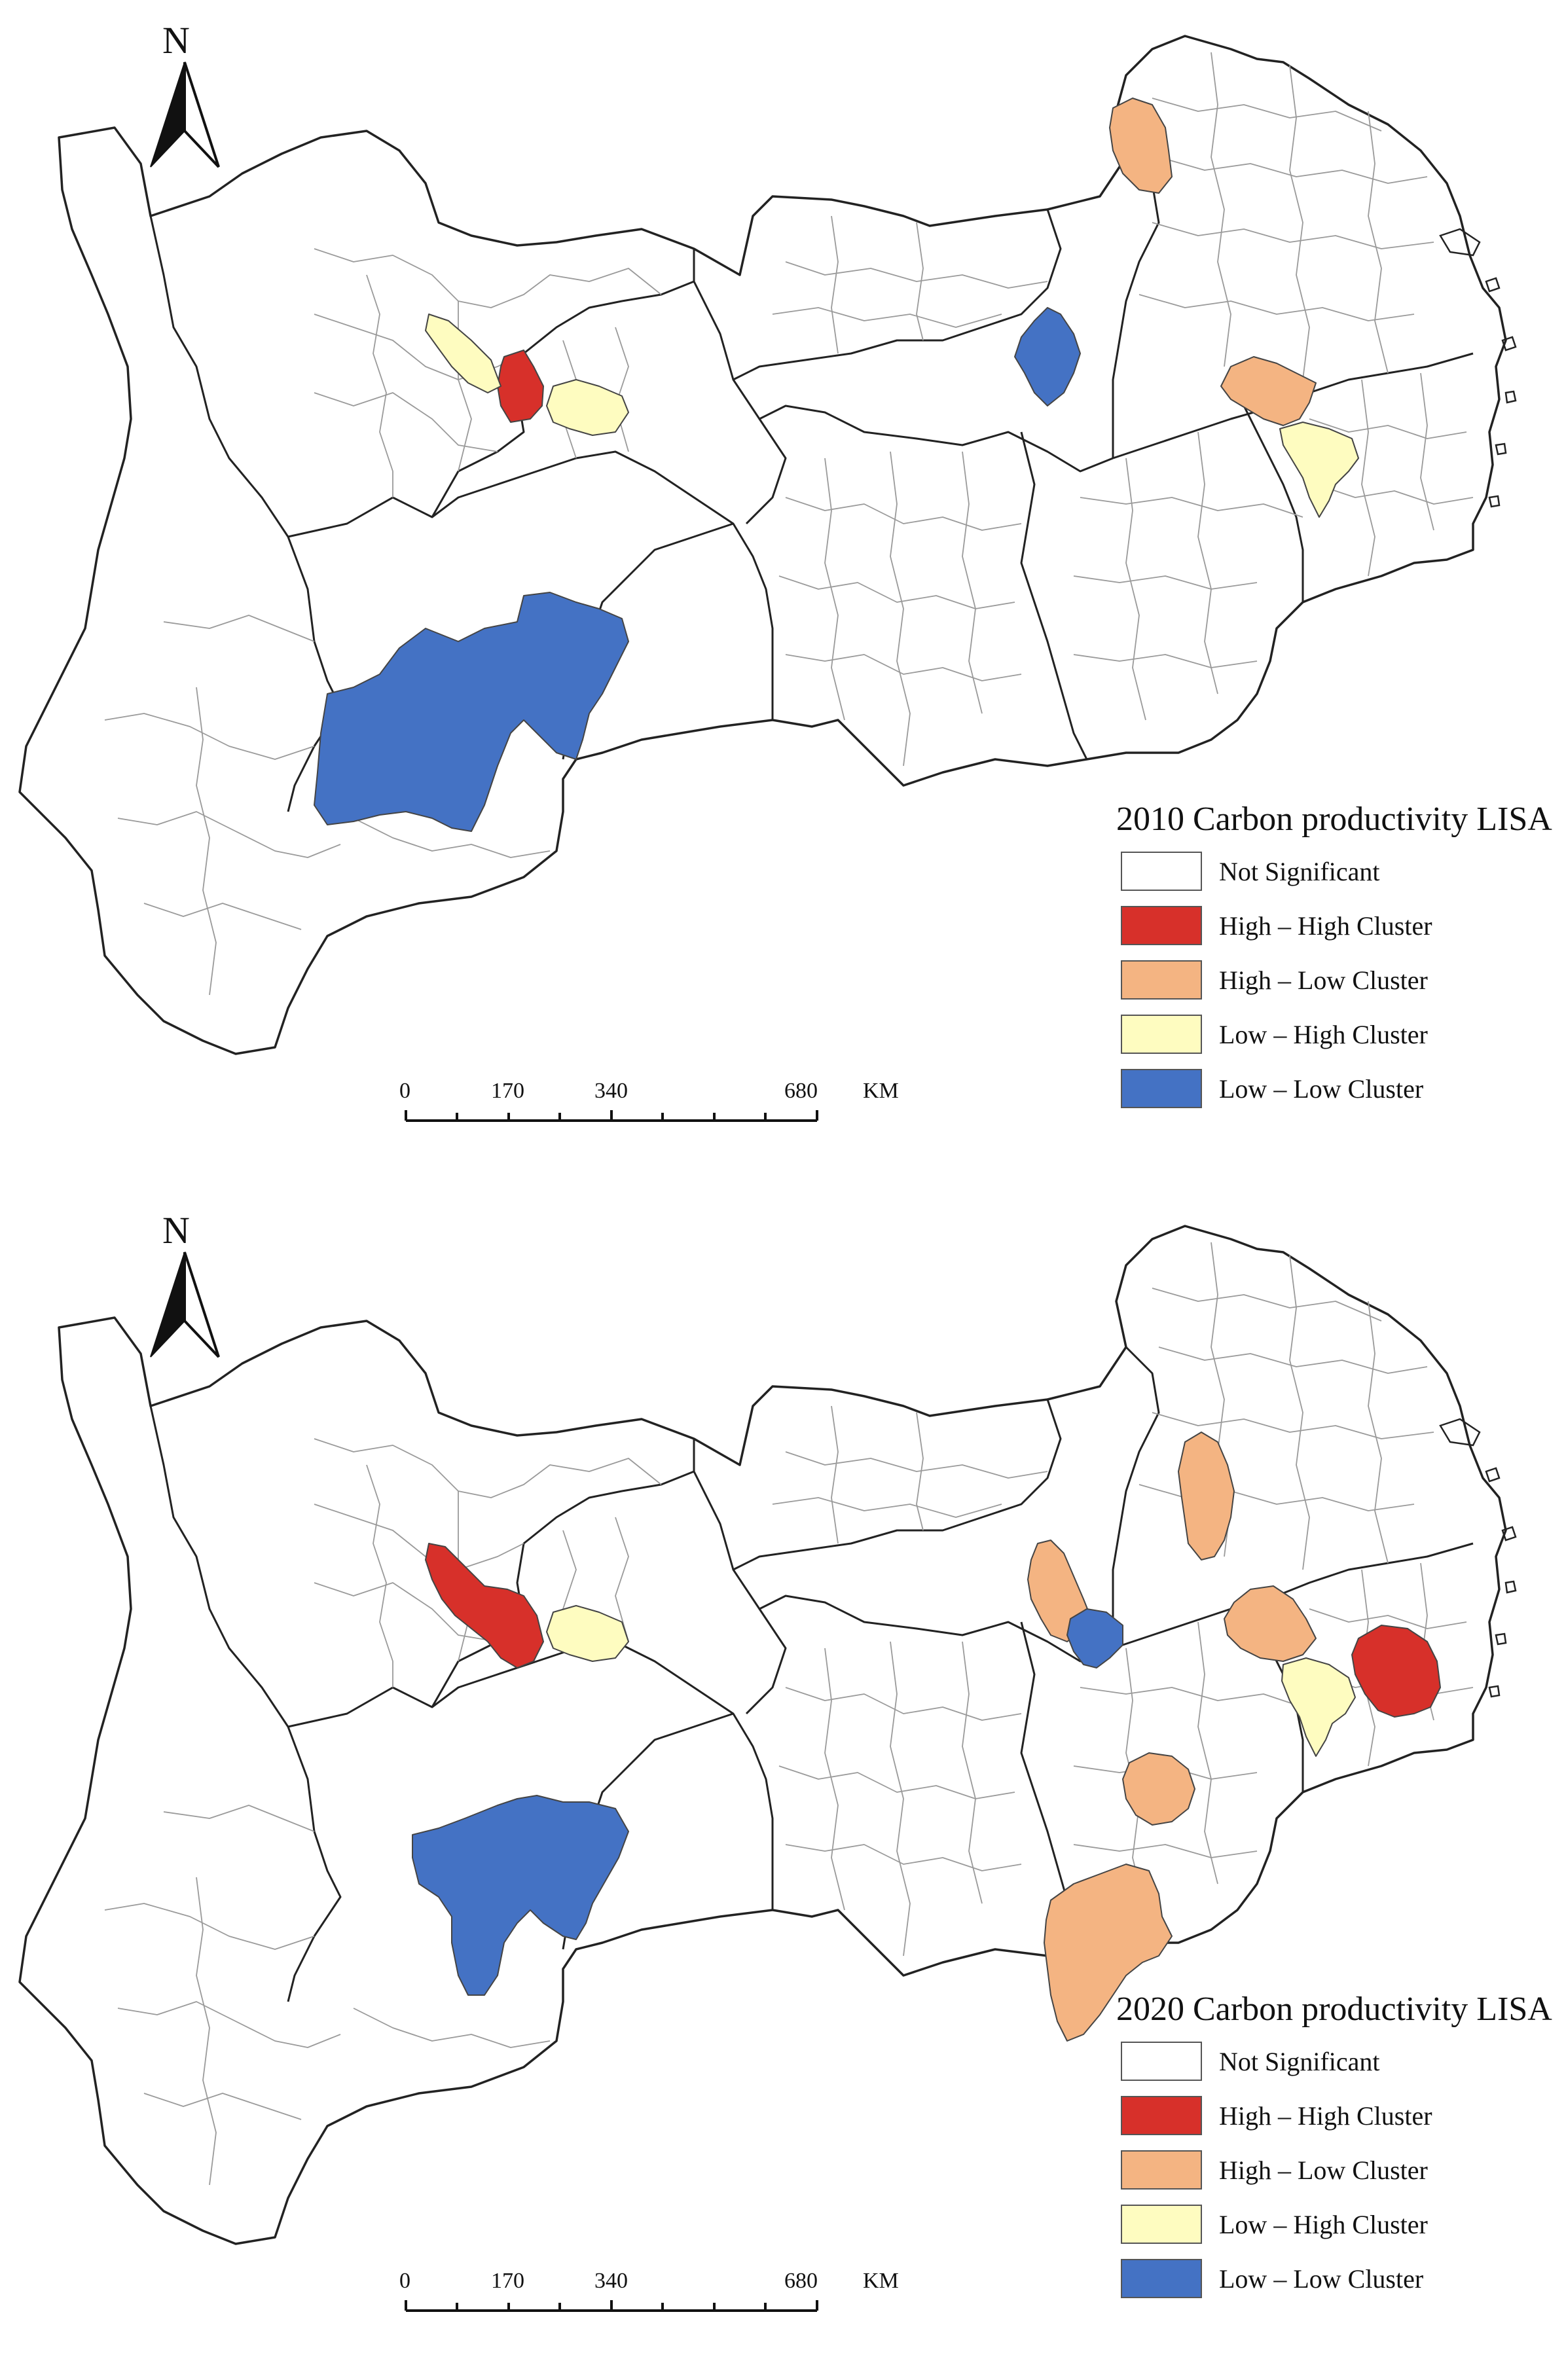  I want to click on legend-title-2010: 2010 Carbon productivity LISA, so click(1334, 819).